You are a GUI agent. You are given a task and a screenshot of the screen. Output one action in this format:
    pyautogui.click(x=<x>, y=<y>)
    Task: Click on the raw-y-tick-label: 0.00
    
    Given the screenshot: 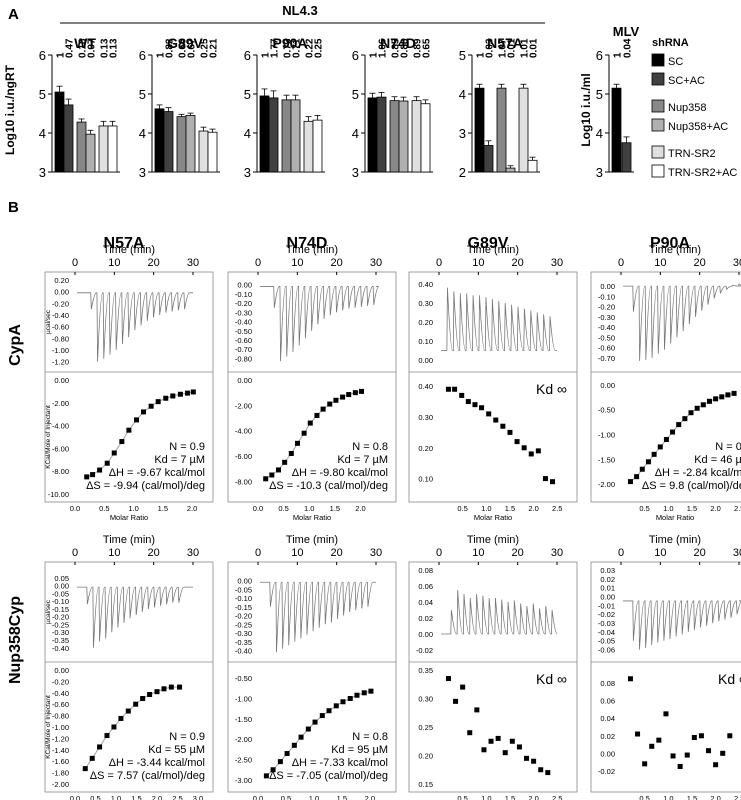 What is the action you would take?
    pyautogui.click(x=607, y=286)
    